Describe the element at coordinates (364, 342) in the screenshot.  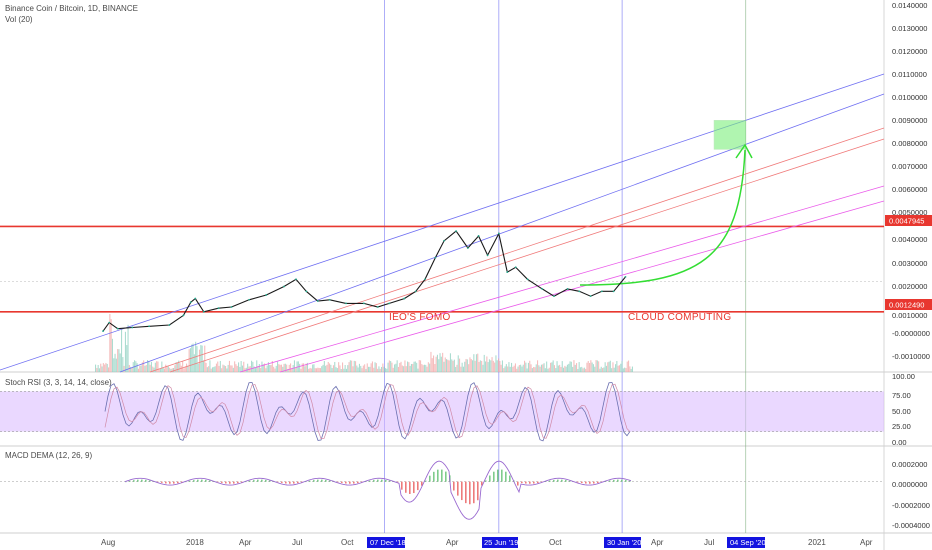
I see `volume-bars` at that location.